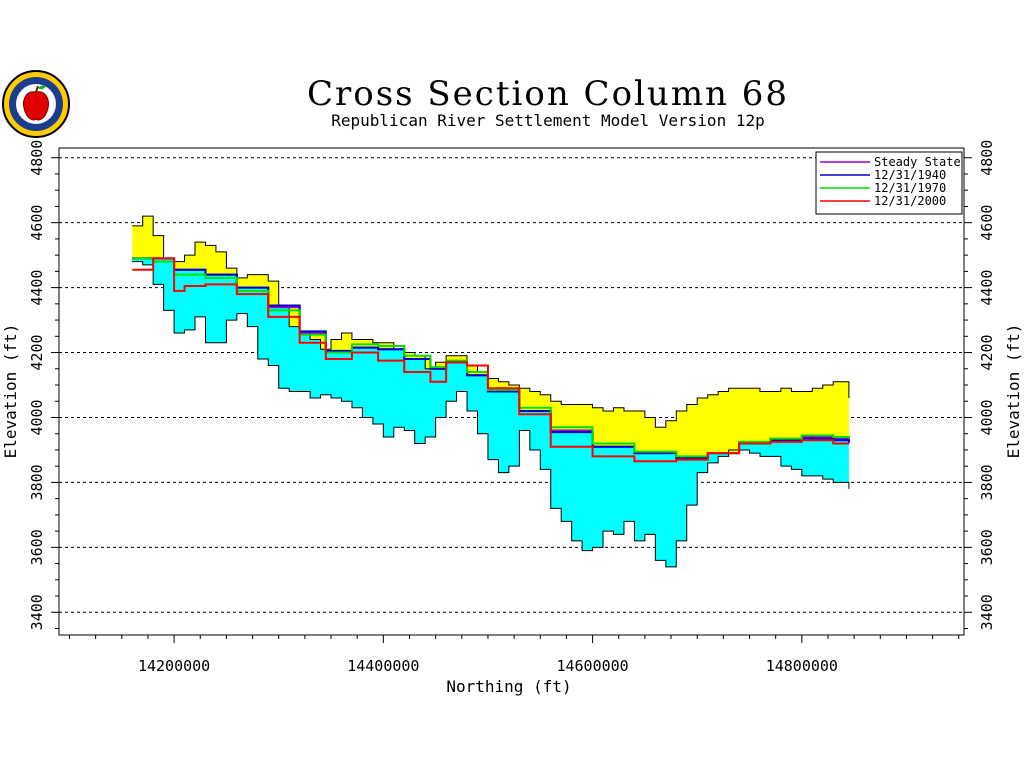  What do you see at coordinates (910, 201) in the screenshot?
I see `legend-label-4: 12/31/2000` at bounding box center [910, 201].